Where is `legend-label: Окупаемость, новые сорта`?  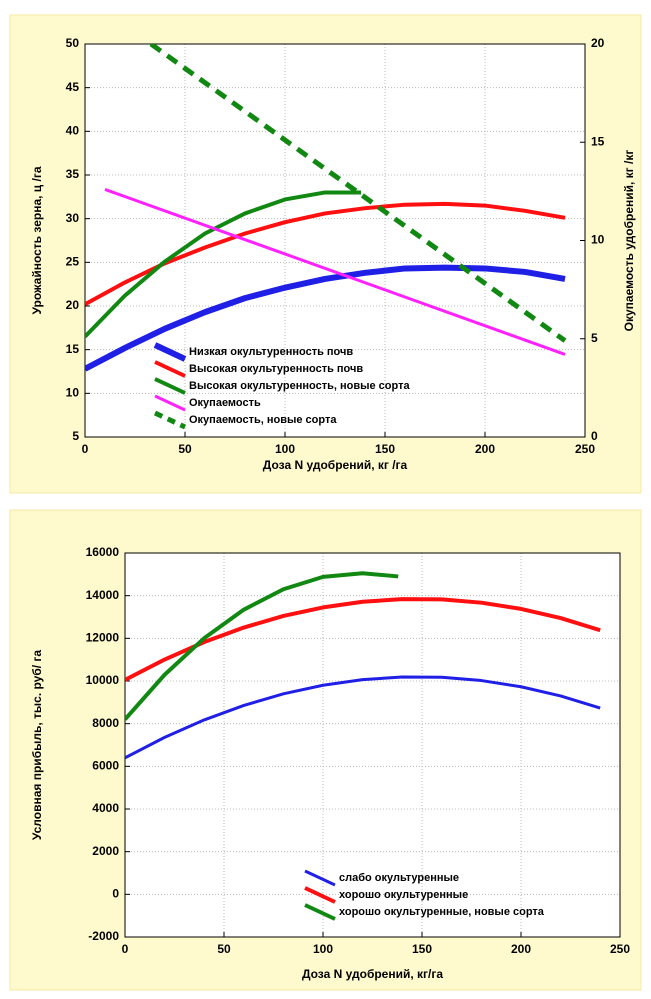
legend-label: Окупаемость, новые сорта is located at coordinates (263, 420).